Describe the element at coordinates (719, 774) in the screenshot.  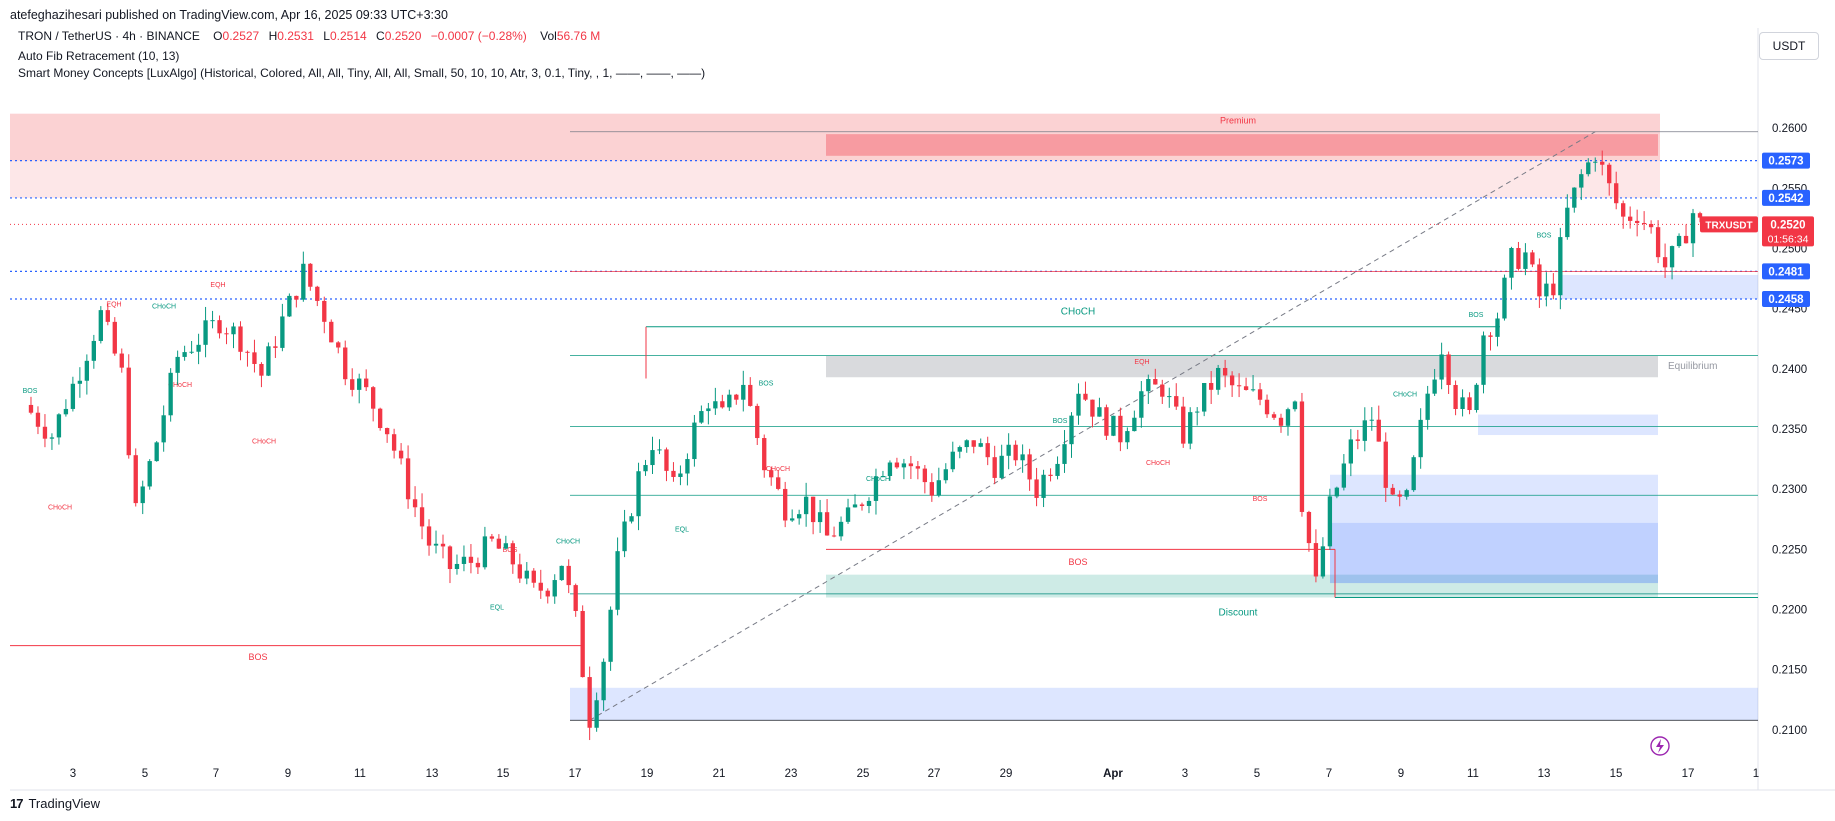
I see `x-tick-9: 21` at that location.